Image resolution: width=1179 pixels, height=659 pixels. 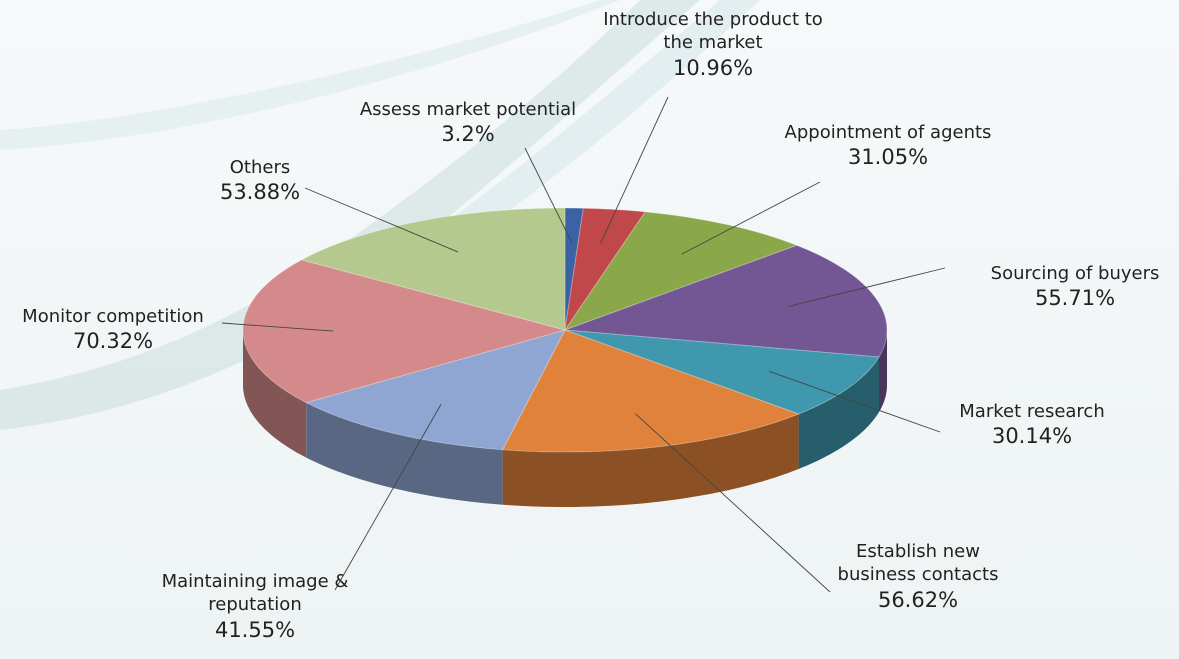 I want to click on slice-label: Others 53.88%, so click(x=260, y=181).